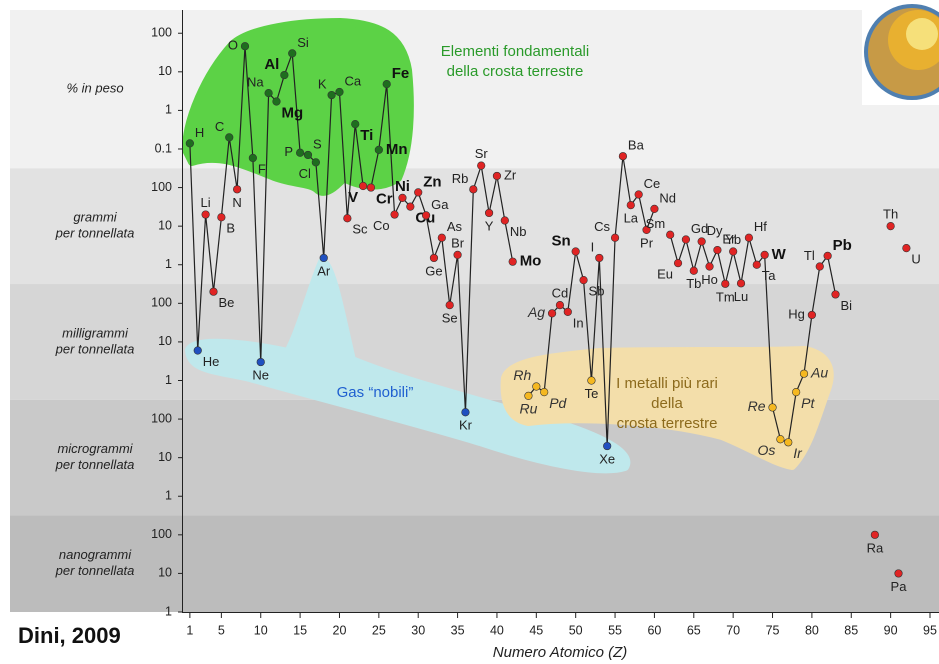 The image size is (939, 664). Describe the element at coordinates (615, 630) in the screenshot. I see `x-tick-label: 55` at that location.